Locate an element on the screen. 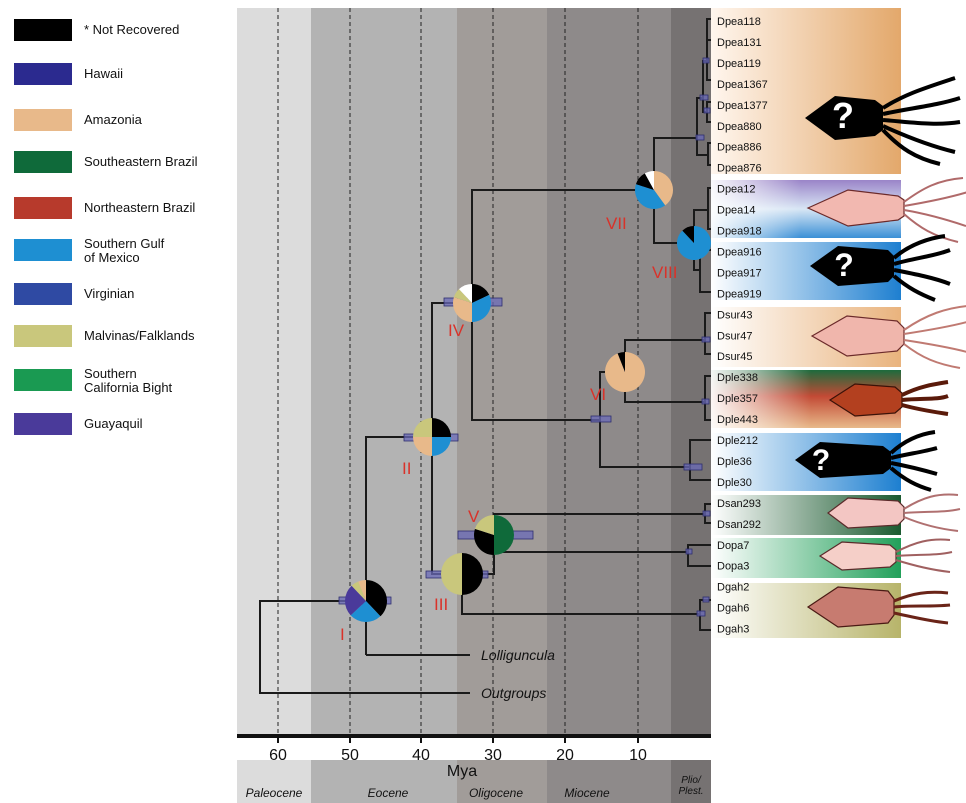 Image resolution: width=966 pixels, height=803 pixels. legend-label: Guayaquil is located at coordinates (113, 423).